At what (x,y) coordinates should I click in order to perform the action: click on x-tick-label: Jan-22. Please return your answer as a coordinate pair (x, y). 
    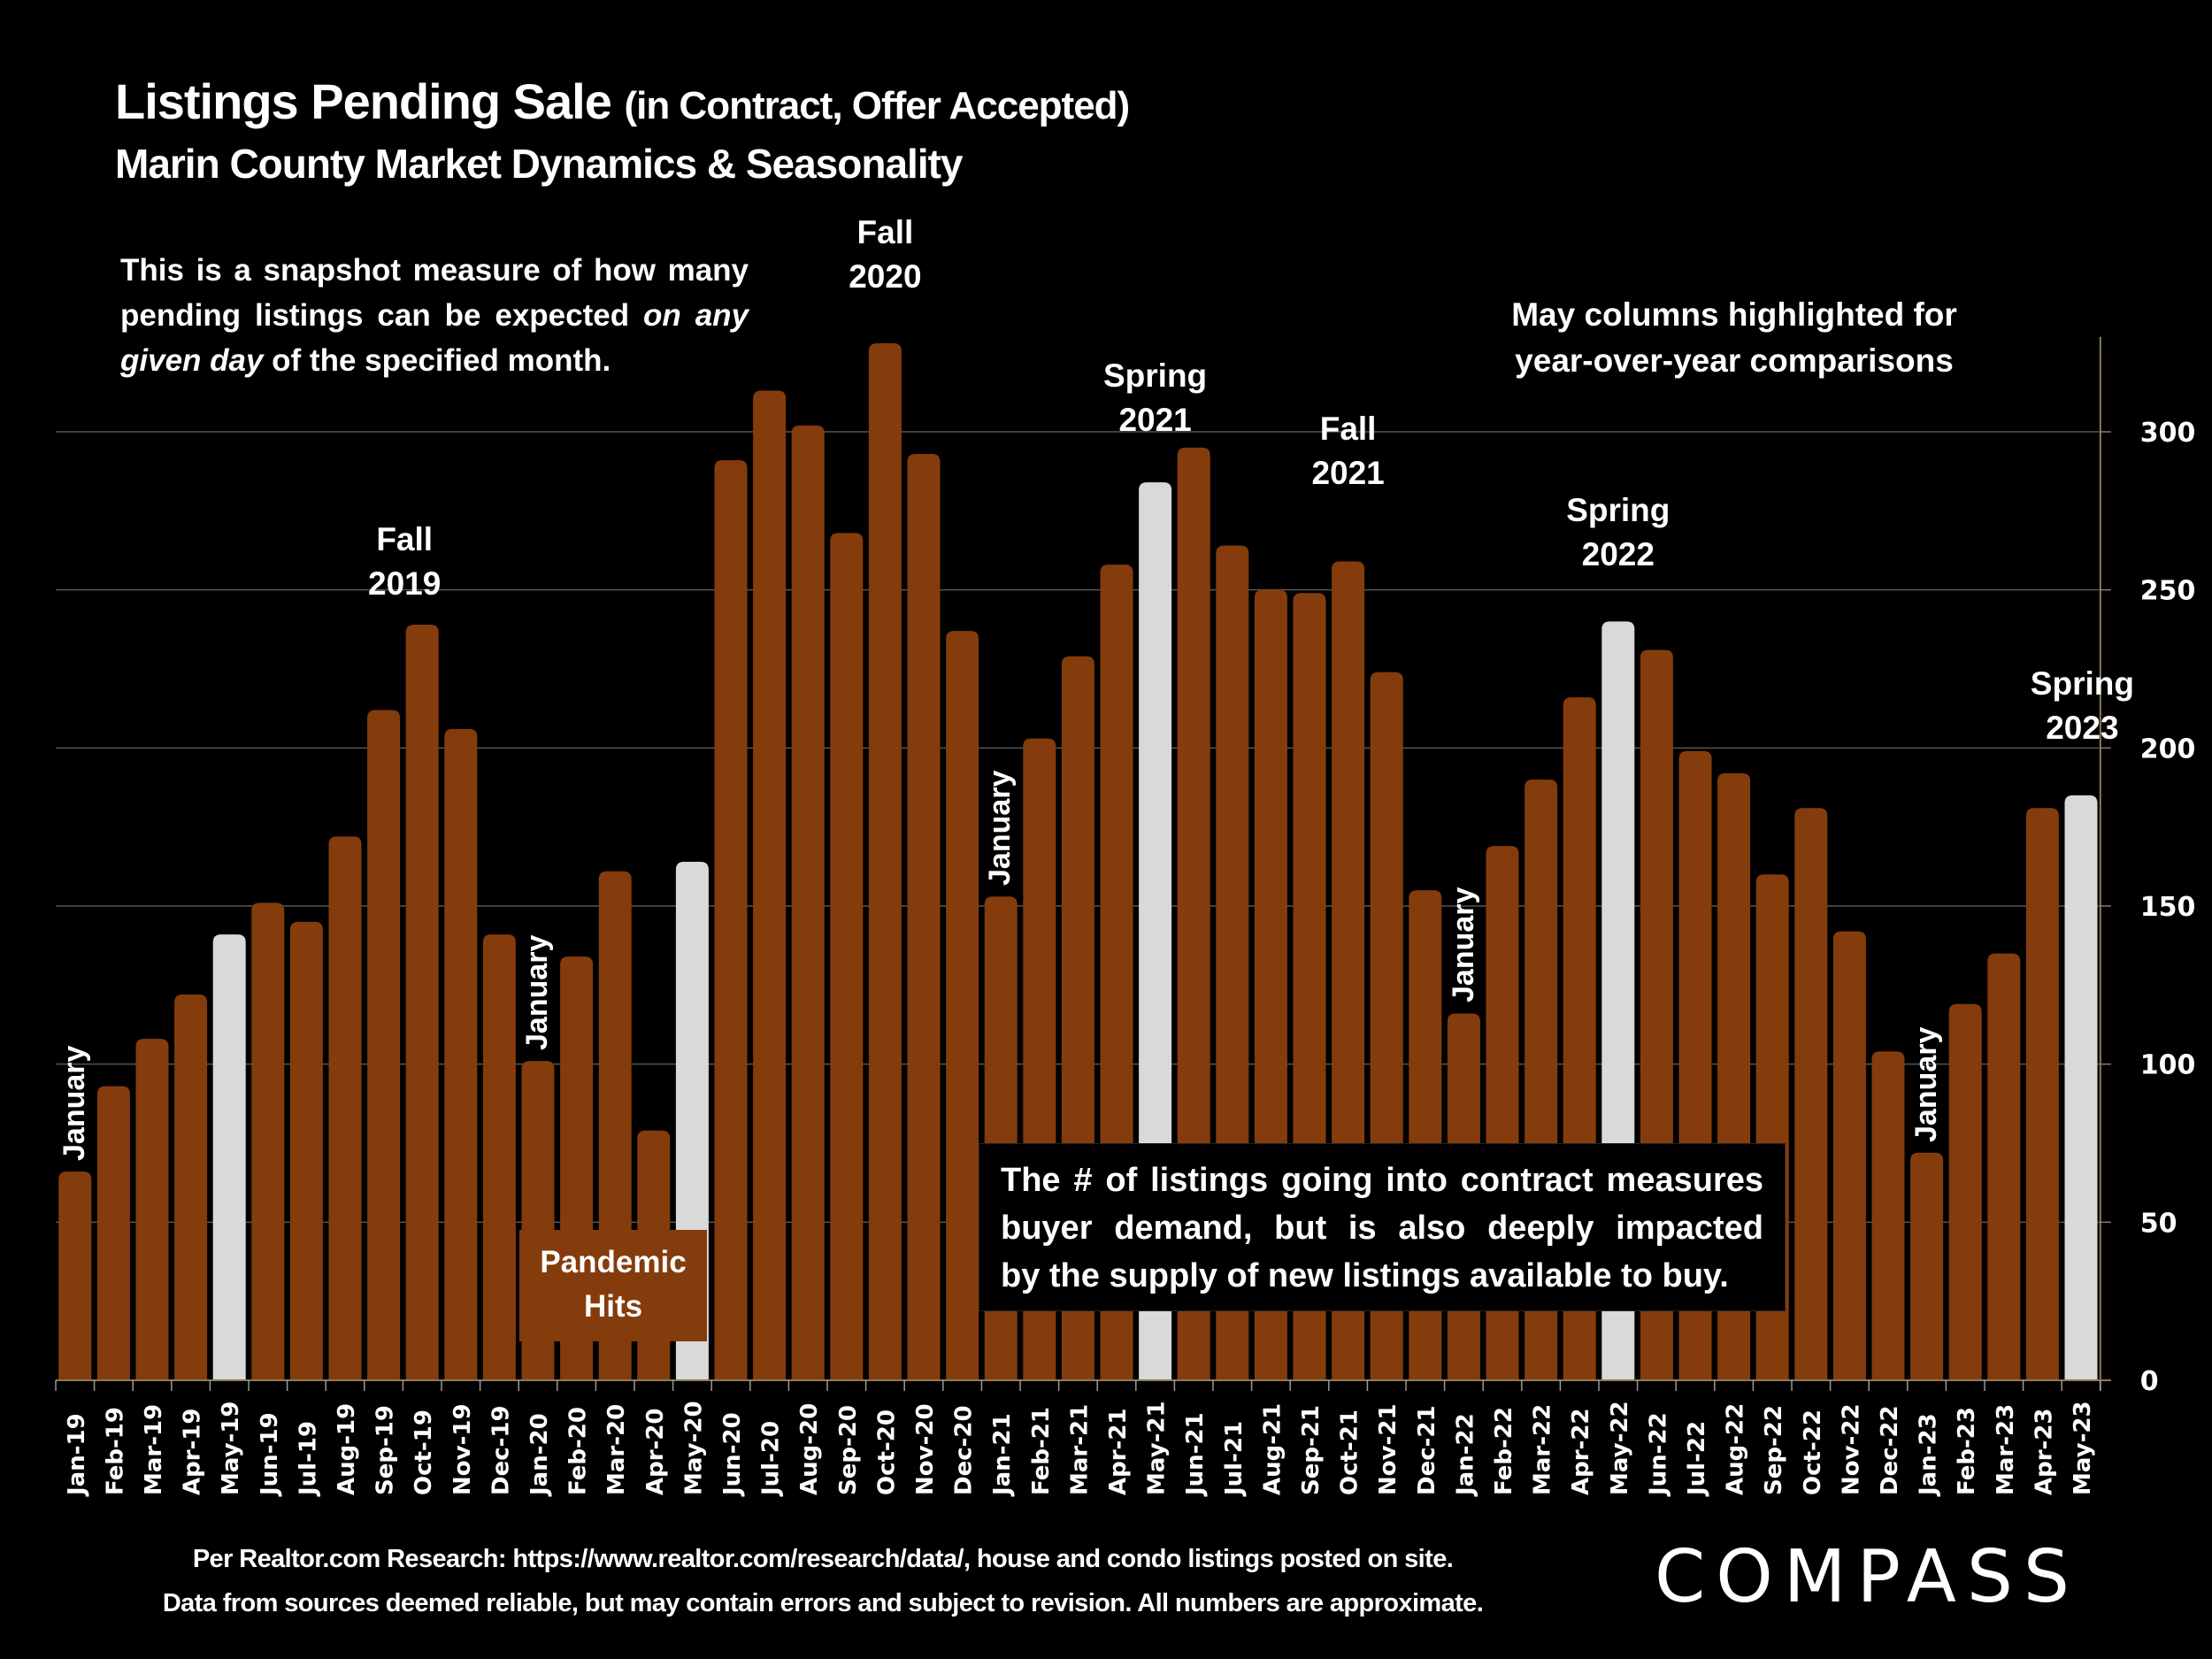
    Looking at the image, I should click on (1466, 1455).